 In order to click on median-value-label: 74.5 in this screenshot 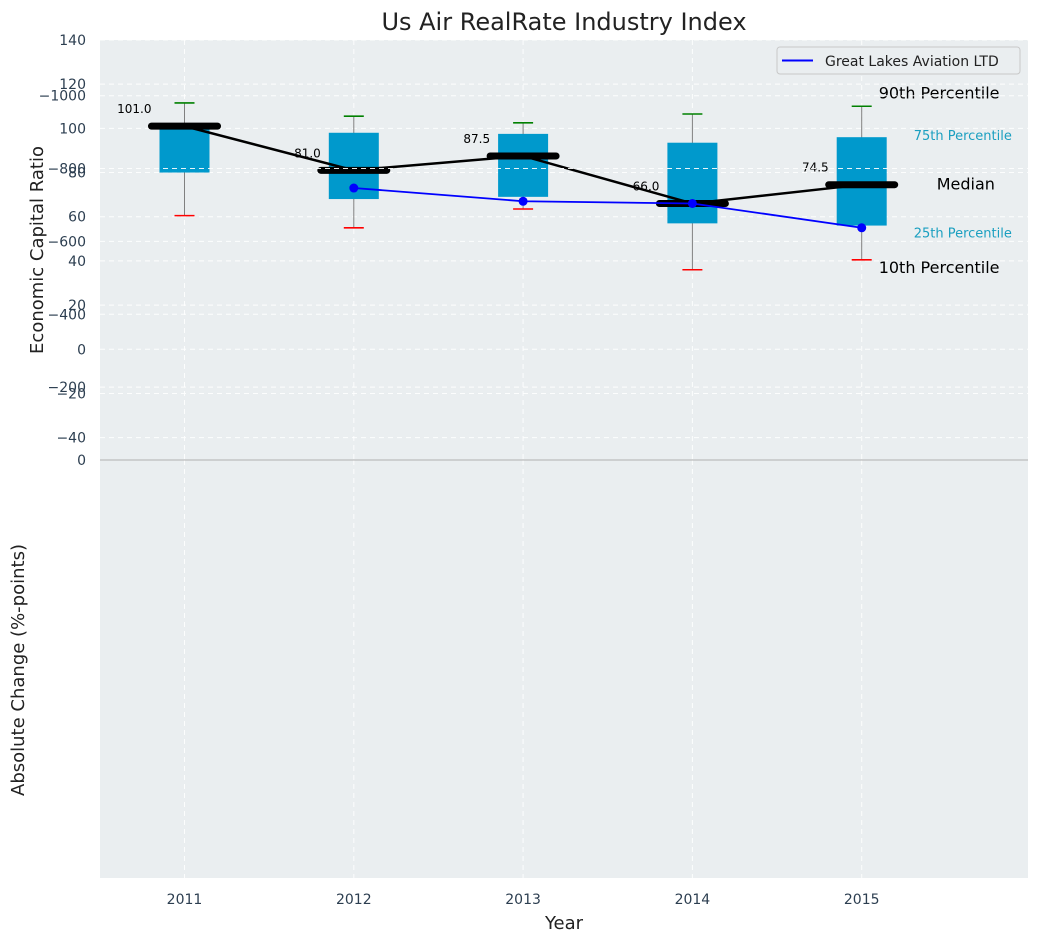, I will do `click(815, 168)`.